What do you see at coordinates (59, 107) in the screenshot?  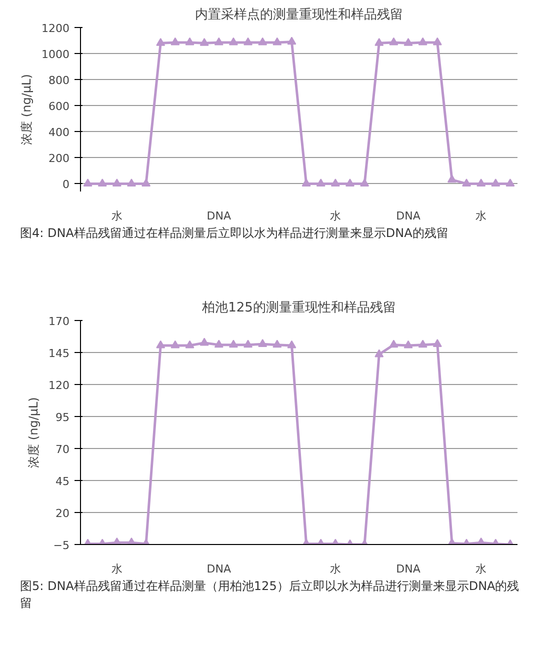 I see `y-tick-label: 600` at bounding box center [59, 107].